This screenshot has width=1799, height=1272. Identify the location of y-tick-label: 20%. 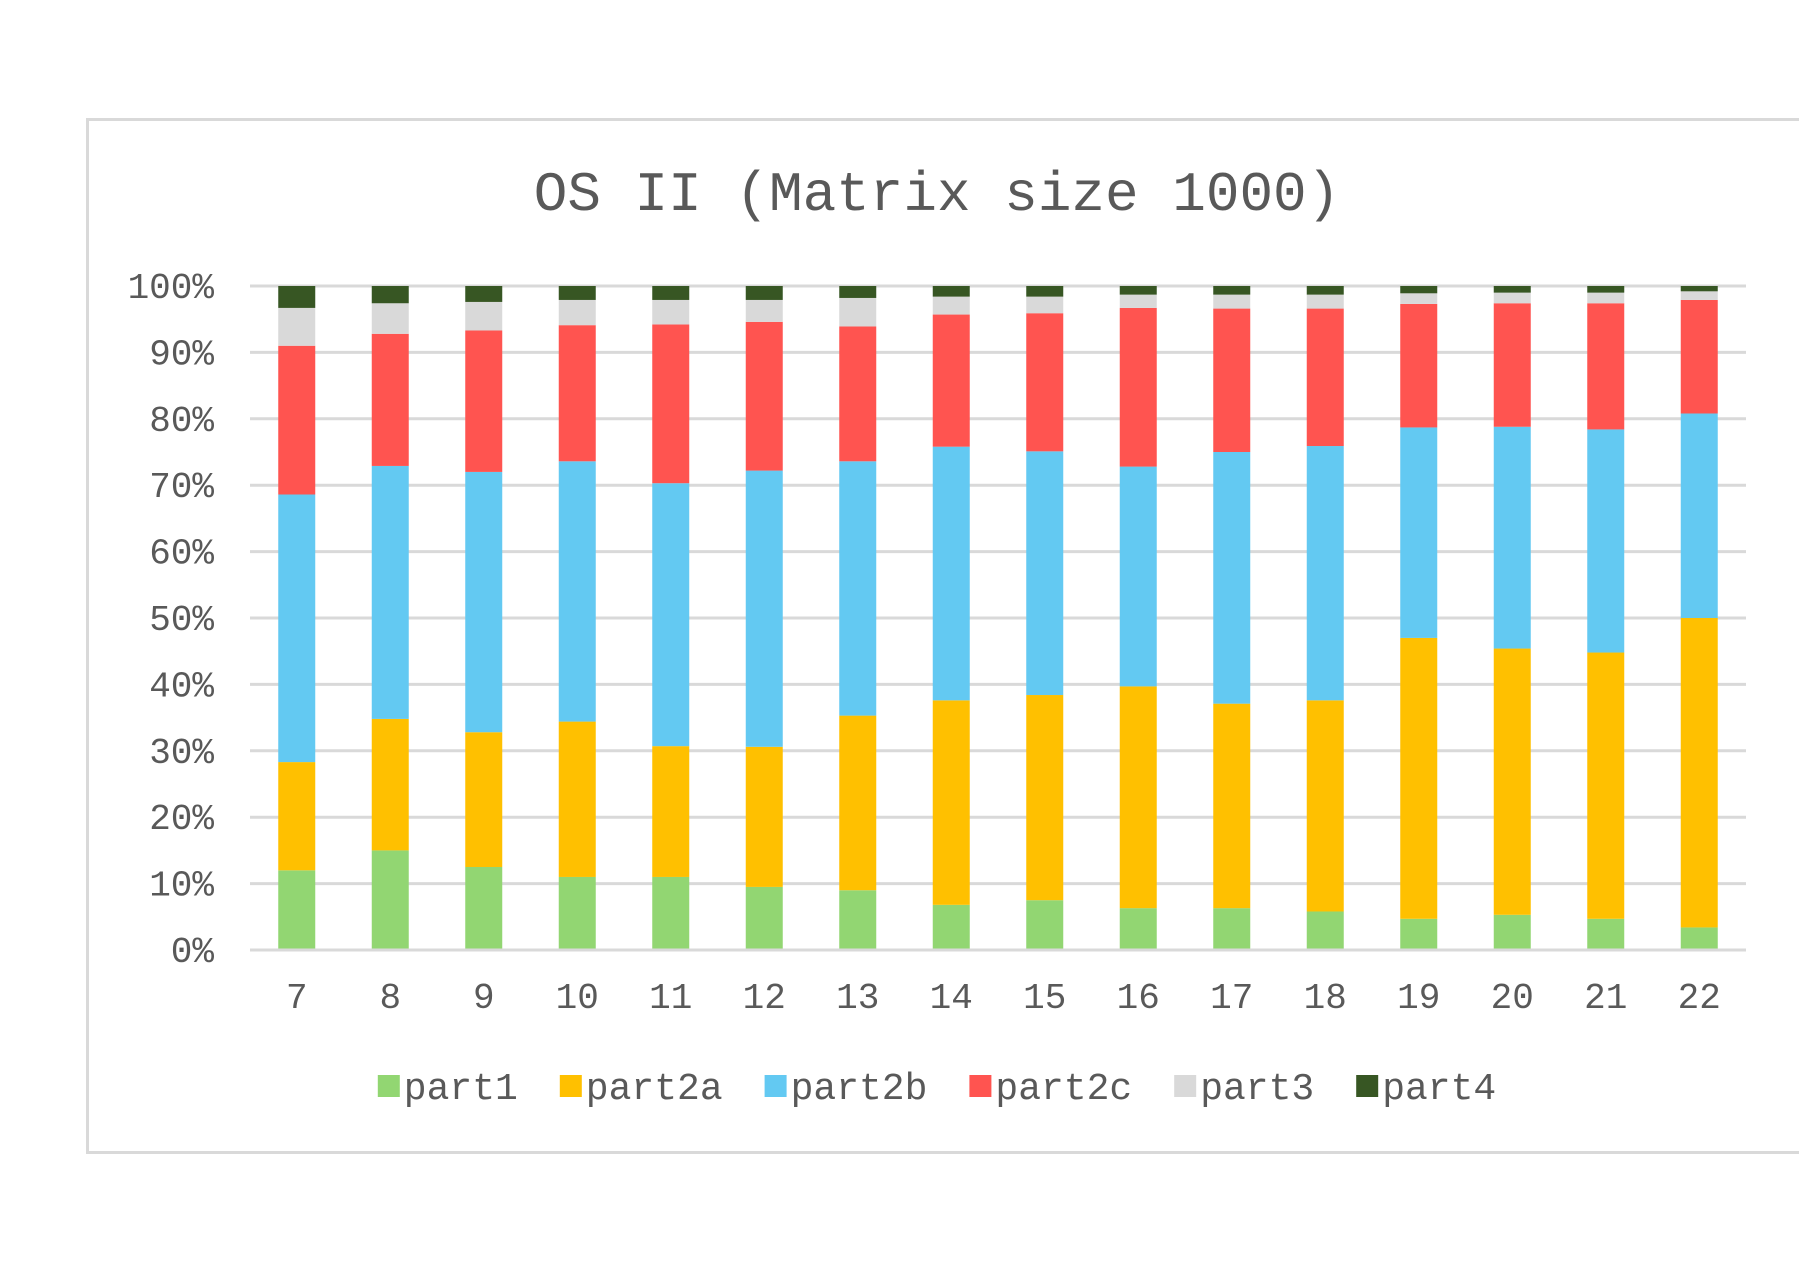
(181, 819).